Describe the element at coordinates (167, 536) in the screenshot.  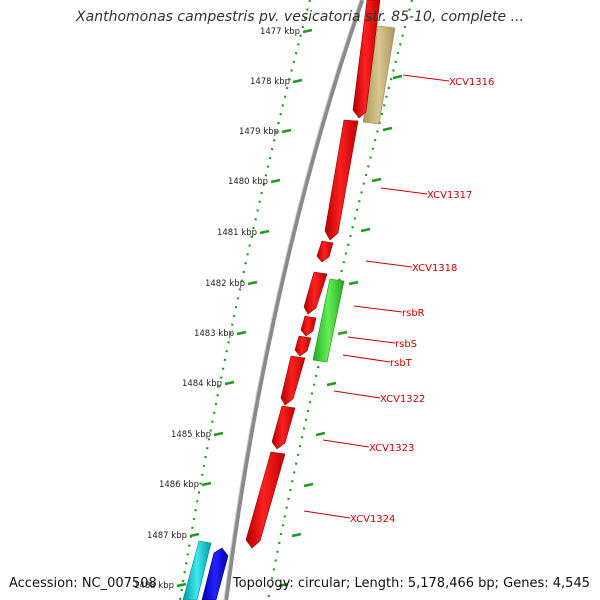
I see `ruler-label: 1487 kbp` at that location.